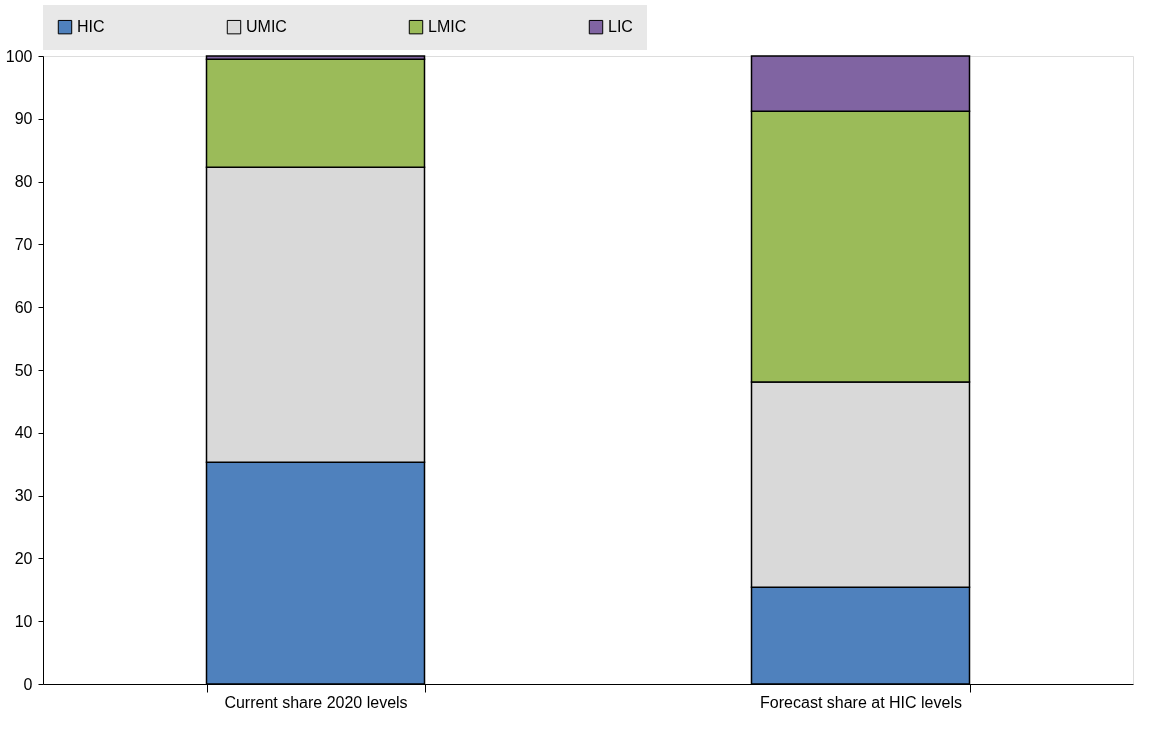 The image size is (1161, 729). I want to click on y-tick-label: 100, so click(19, 56).